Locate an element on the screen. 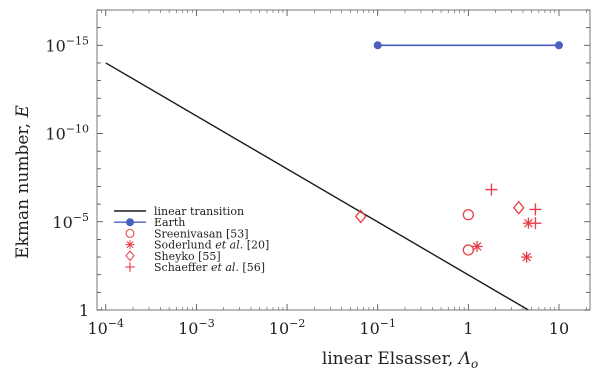 Image resolution: width=602 pixels, height=376 pixels. x-tick-label: 1 is located at coordinates (468, 328).